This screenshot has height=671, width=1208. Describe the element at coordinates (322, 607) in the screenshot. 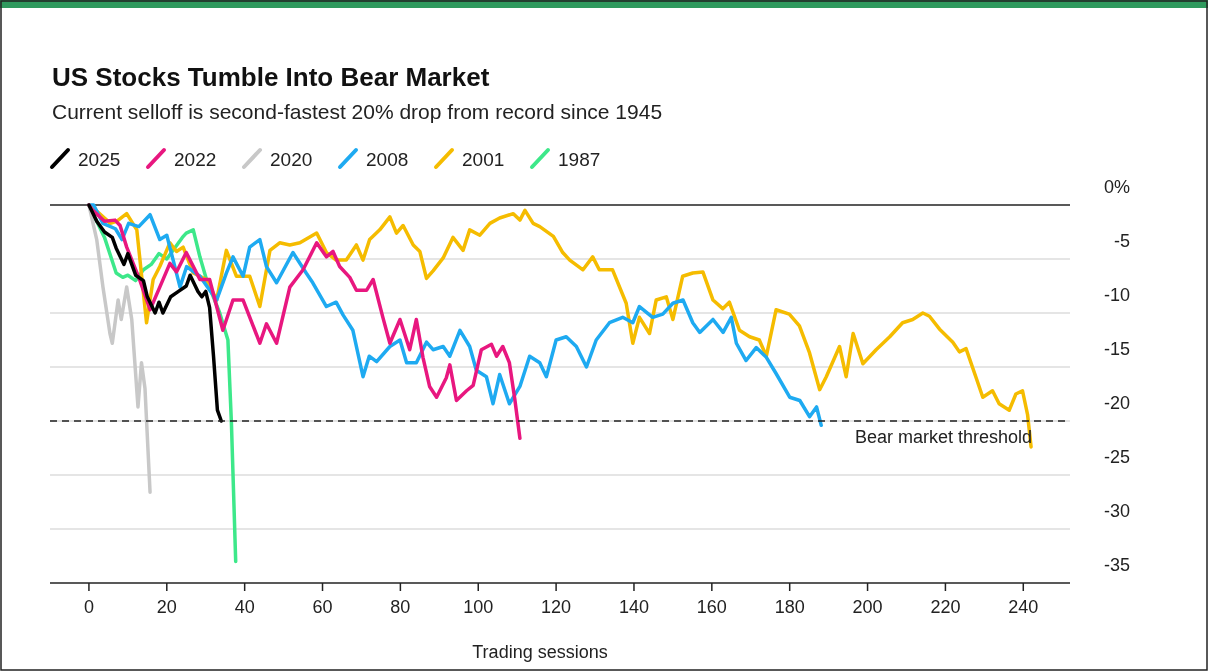

I see `x-tick-label: 60` at that location.